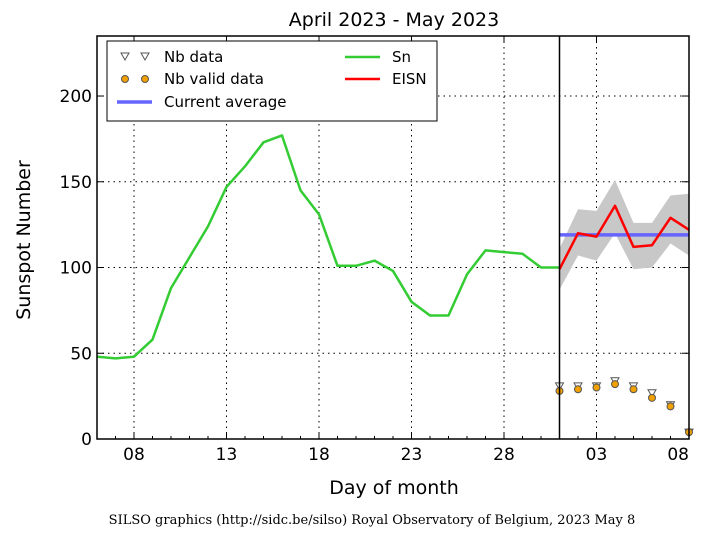  I want to click on eisn-line, so click(624, 237).